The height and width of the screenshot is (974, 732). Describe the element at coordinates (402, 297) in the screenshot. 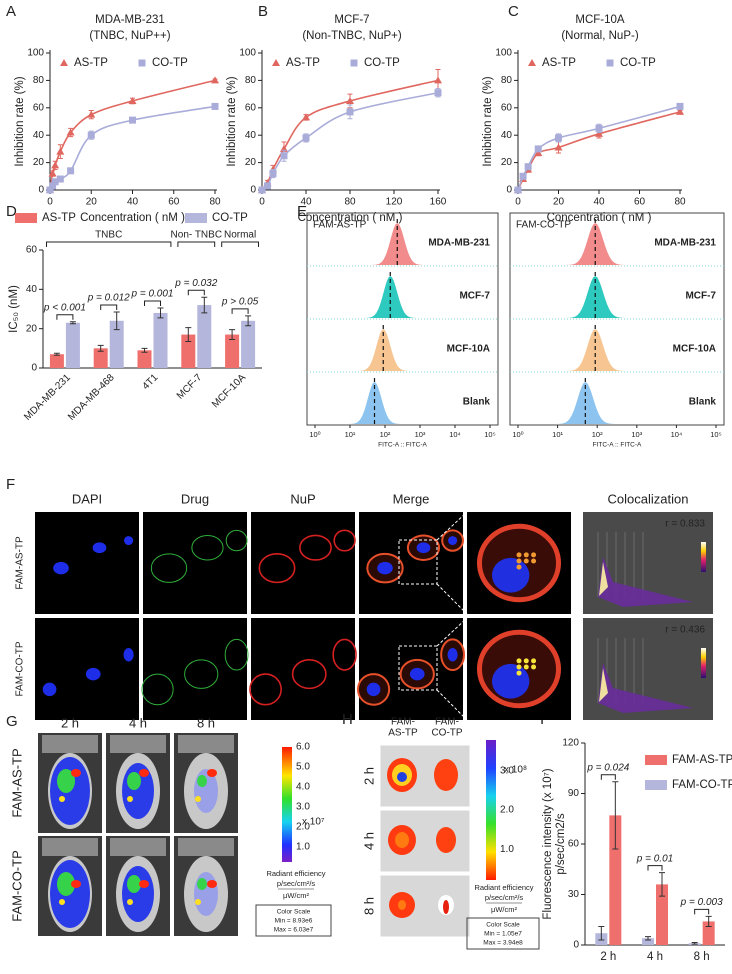

I see `histogram` at that location.